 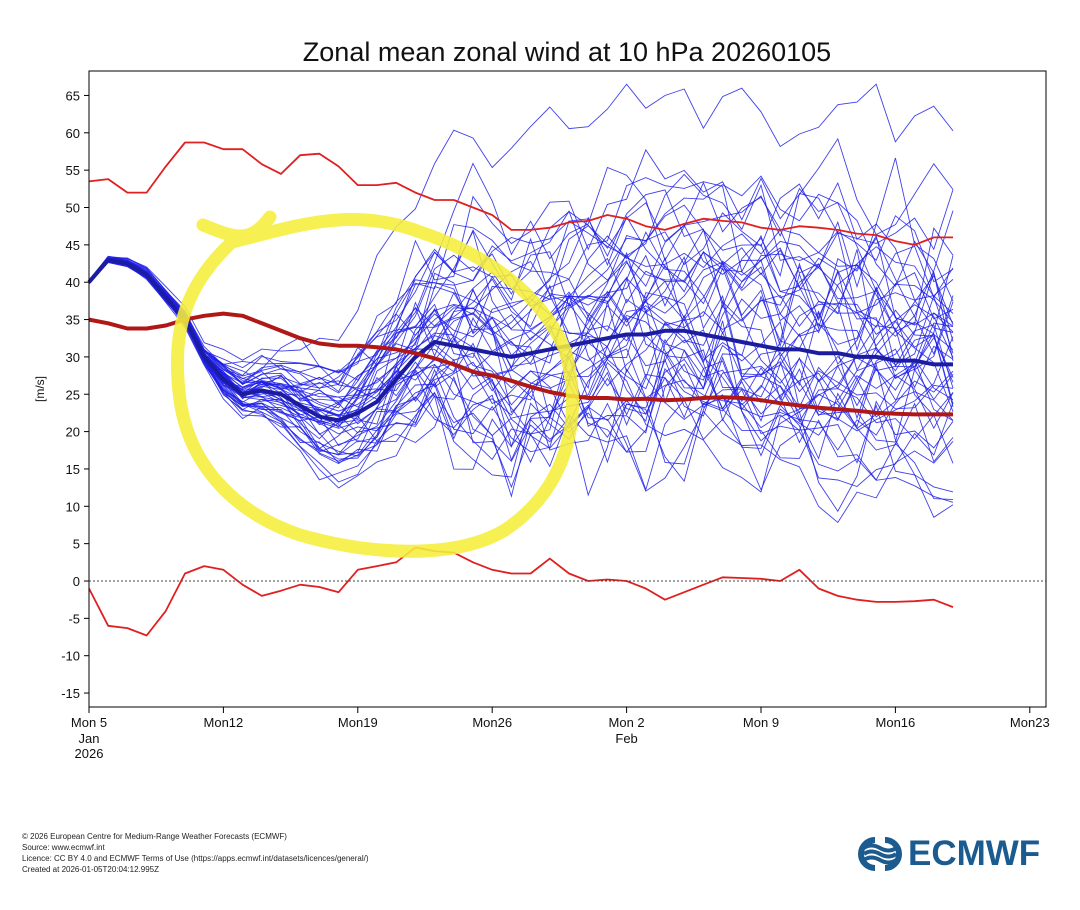 What do you see at coordinates (73, 432) in the screenshot?
I see `y-tick-label: 20` at bounding box center [73, 432].